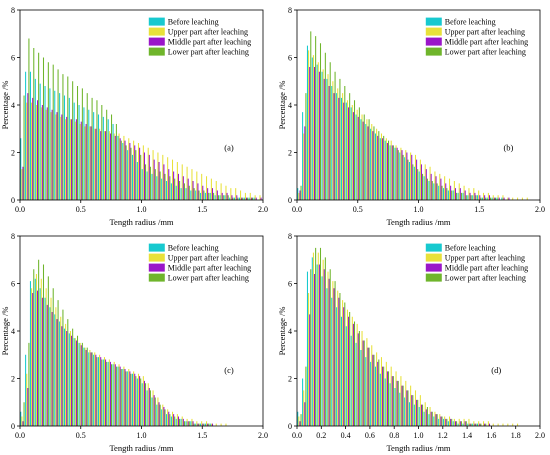 Image resolution: width=550 pixels, height=455 pixels. I want to click on x-tick-label: 0.0, so click(20, 209).